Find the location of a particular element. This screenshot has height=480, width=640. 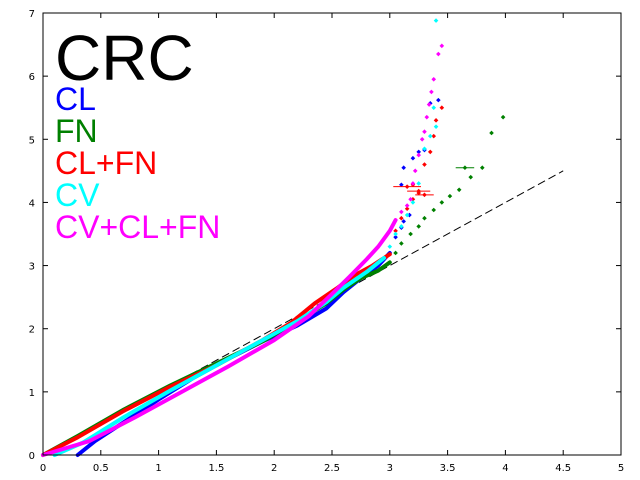

y-tick-label: 1 is located at coordinates (32, 393).